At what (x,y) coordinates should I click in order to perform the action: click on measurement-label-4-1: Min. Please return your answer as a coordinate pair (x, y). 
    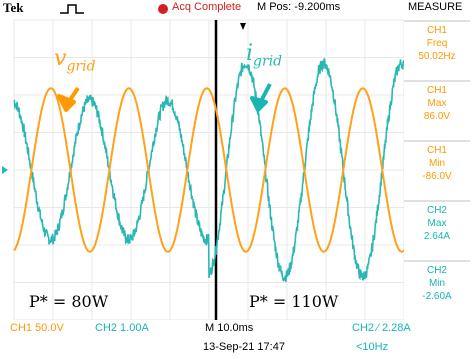
    Looking at the image, I should click on (437, 283).